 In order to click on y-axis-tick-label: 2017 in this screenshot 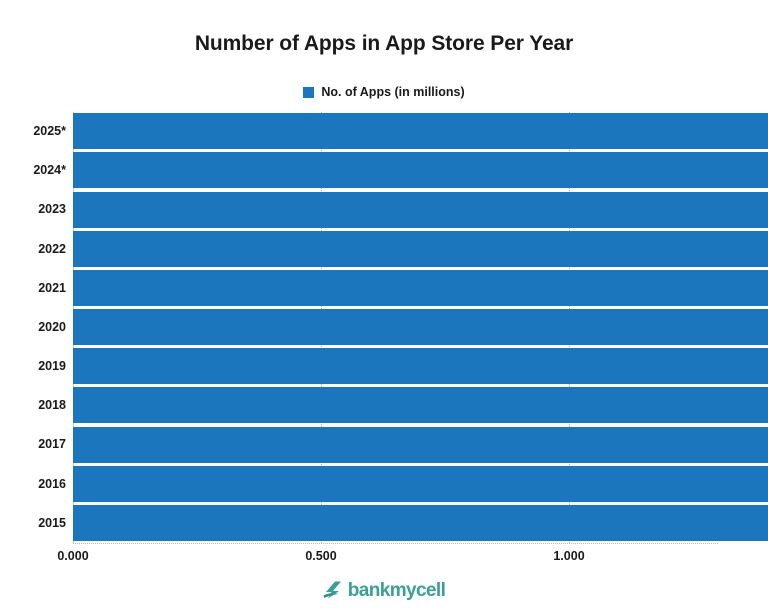, I will do `click(52, 444)`.